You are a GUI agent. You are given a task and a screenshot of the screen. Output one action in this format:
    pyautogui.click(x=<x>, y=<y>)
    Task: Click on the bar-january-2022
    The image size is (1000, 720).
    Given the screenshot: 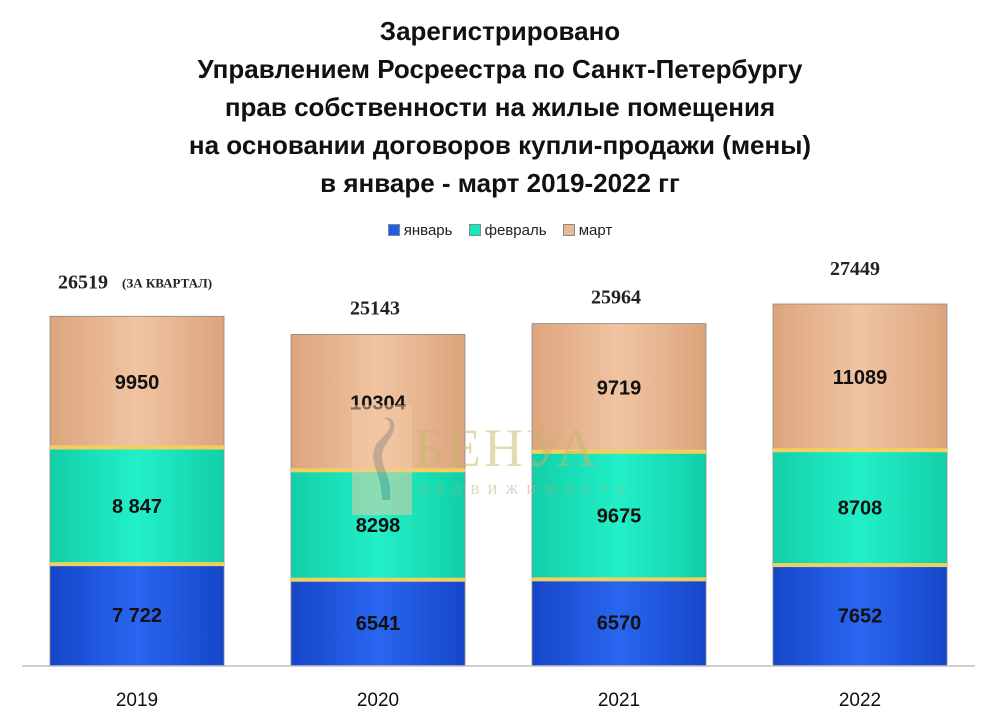 What is the action you would take?
    pyautogui.click(x=860, y=615)
    